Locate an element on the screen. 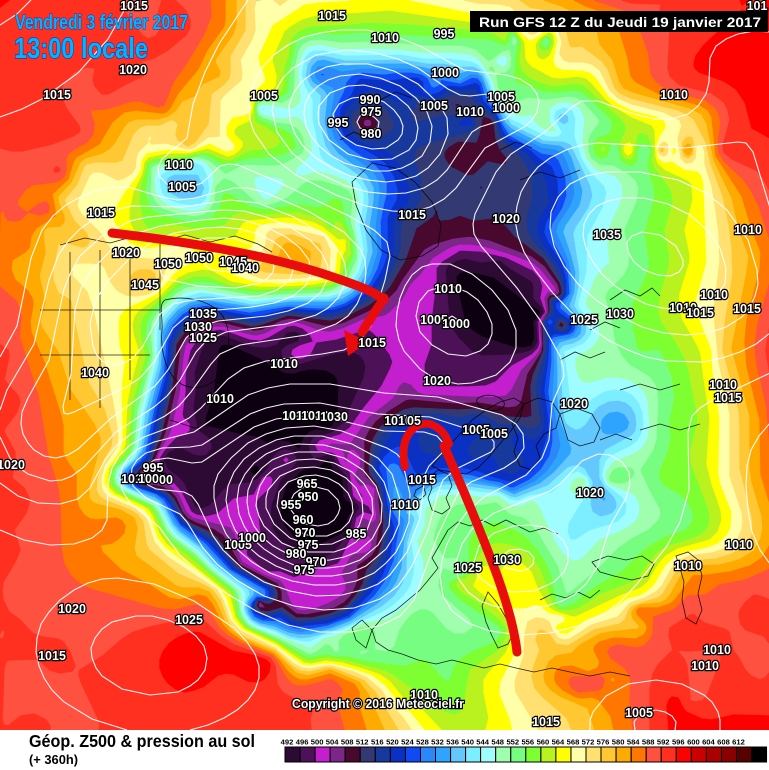 The height and width of the screenshot is (770, 769). svg-text: 600 is located at coordinates (693, 742).